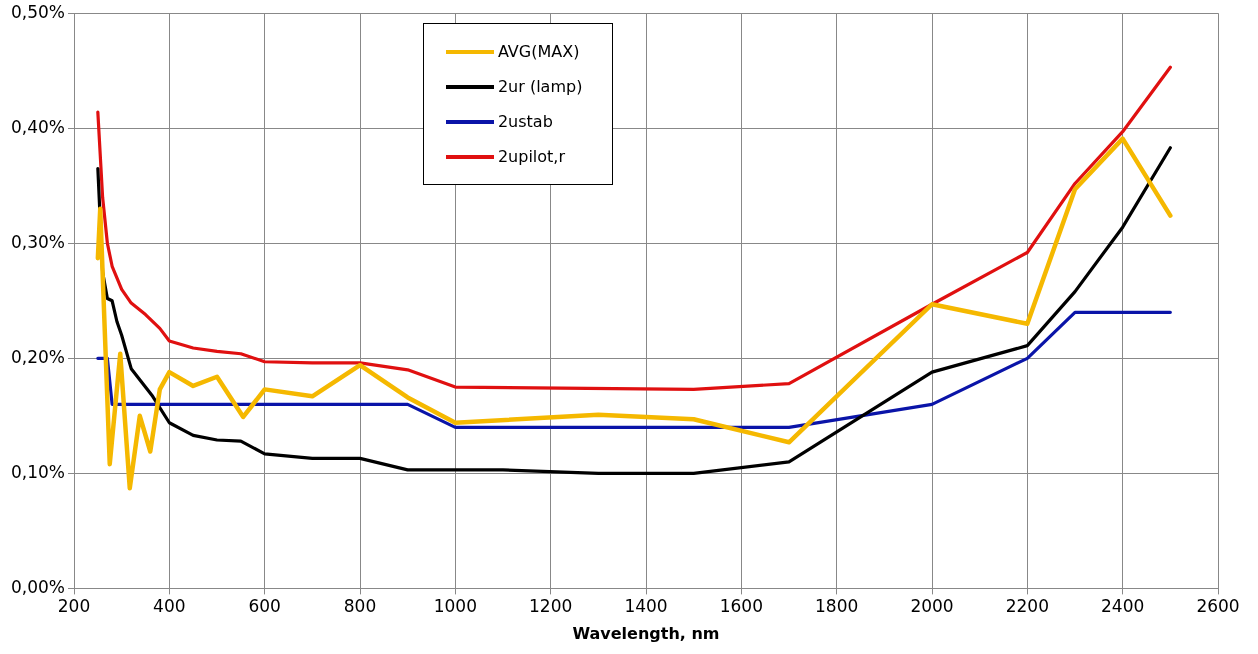 The image size is (1258, 654). Describe the element at coordinates (1123, 606) in the screenshot. I see `x-tick-label: 2400` at that location.